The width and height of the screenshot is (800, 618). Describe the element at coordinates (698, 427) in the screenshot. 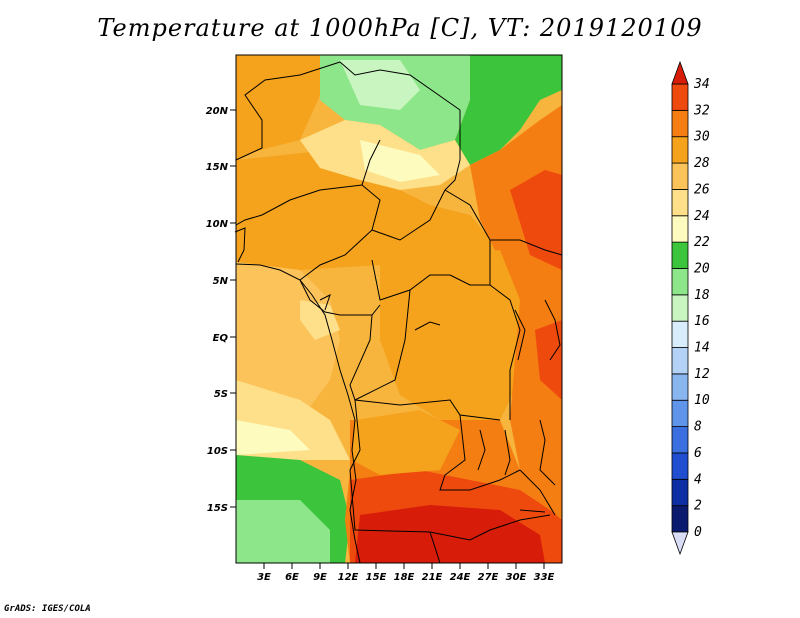

I see `colorbar-label: 8` at that location.